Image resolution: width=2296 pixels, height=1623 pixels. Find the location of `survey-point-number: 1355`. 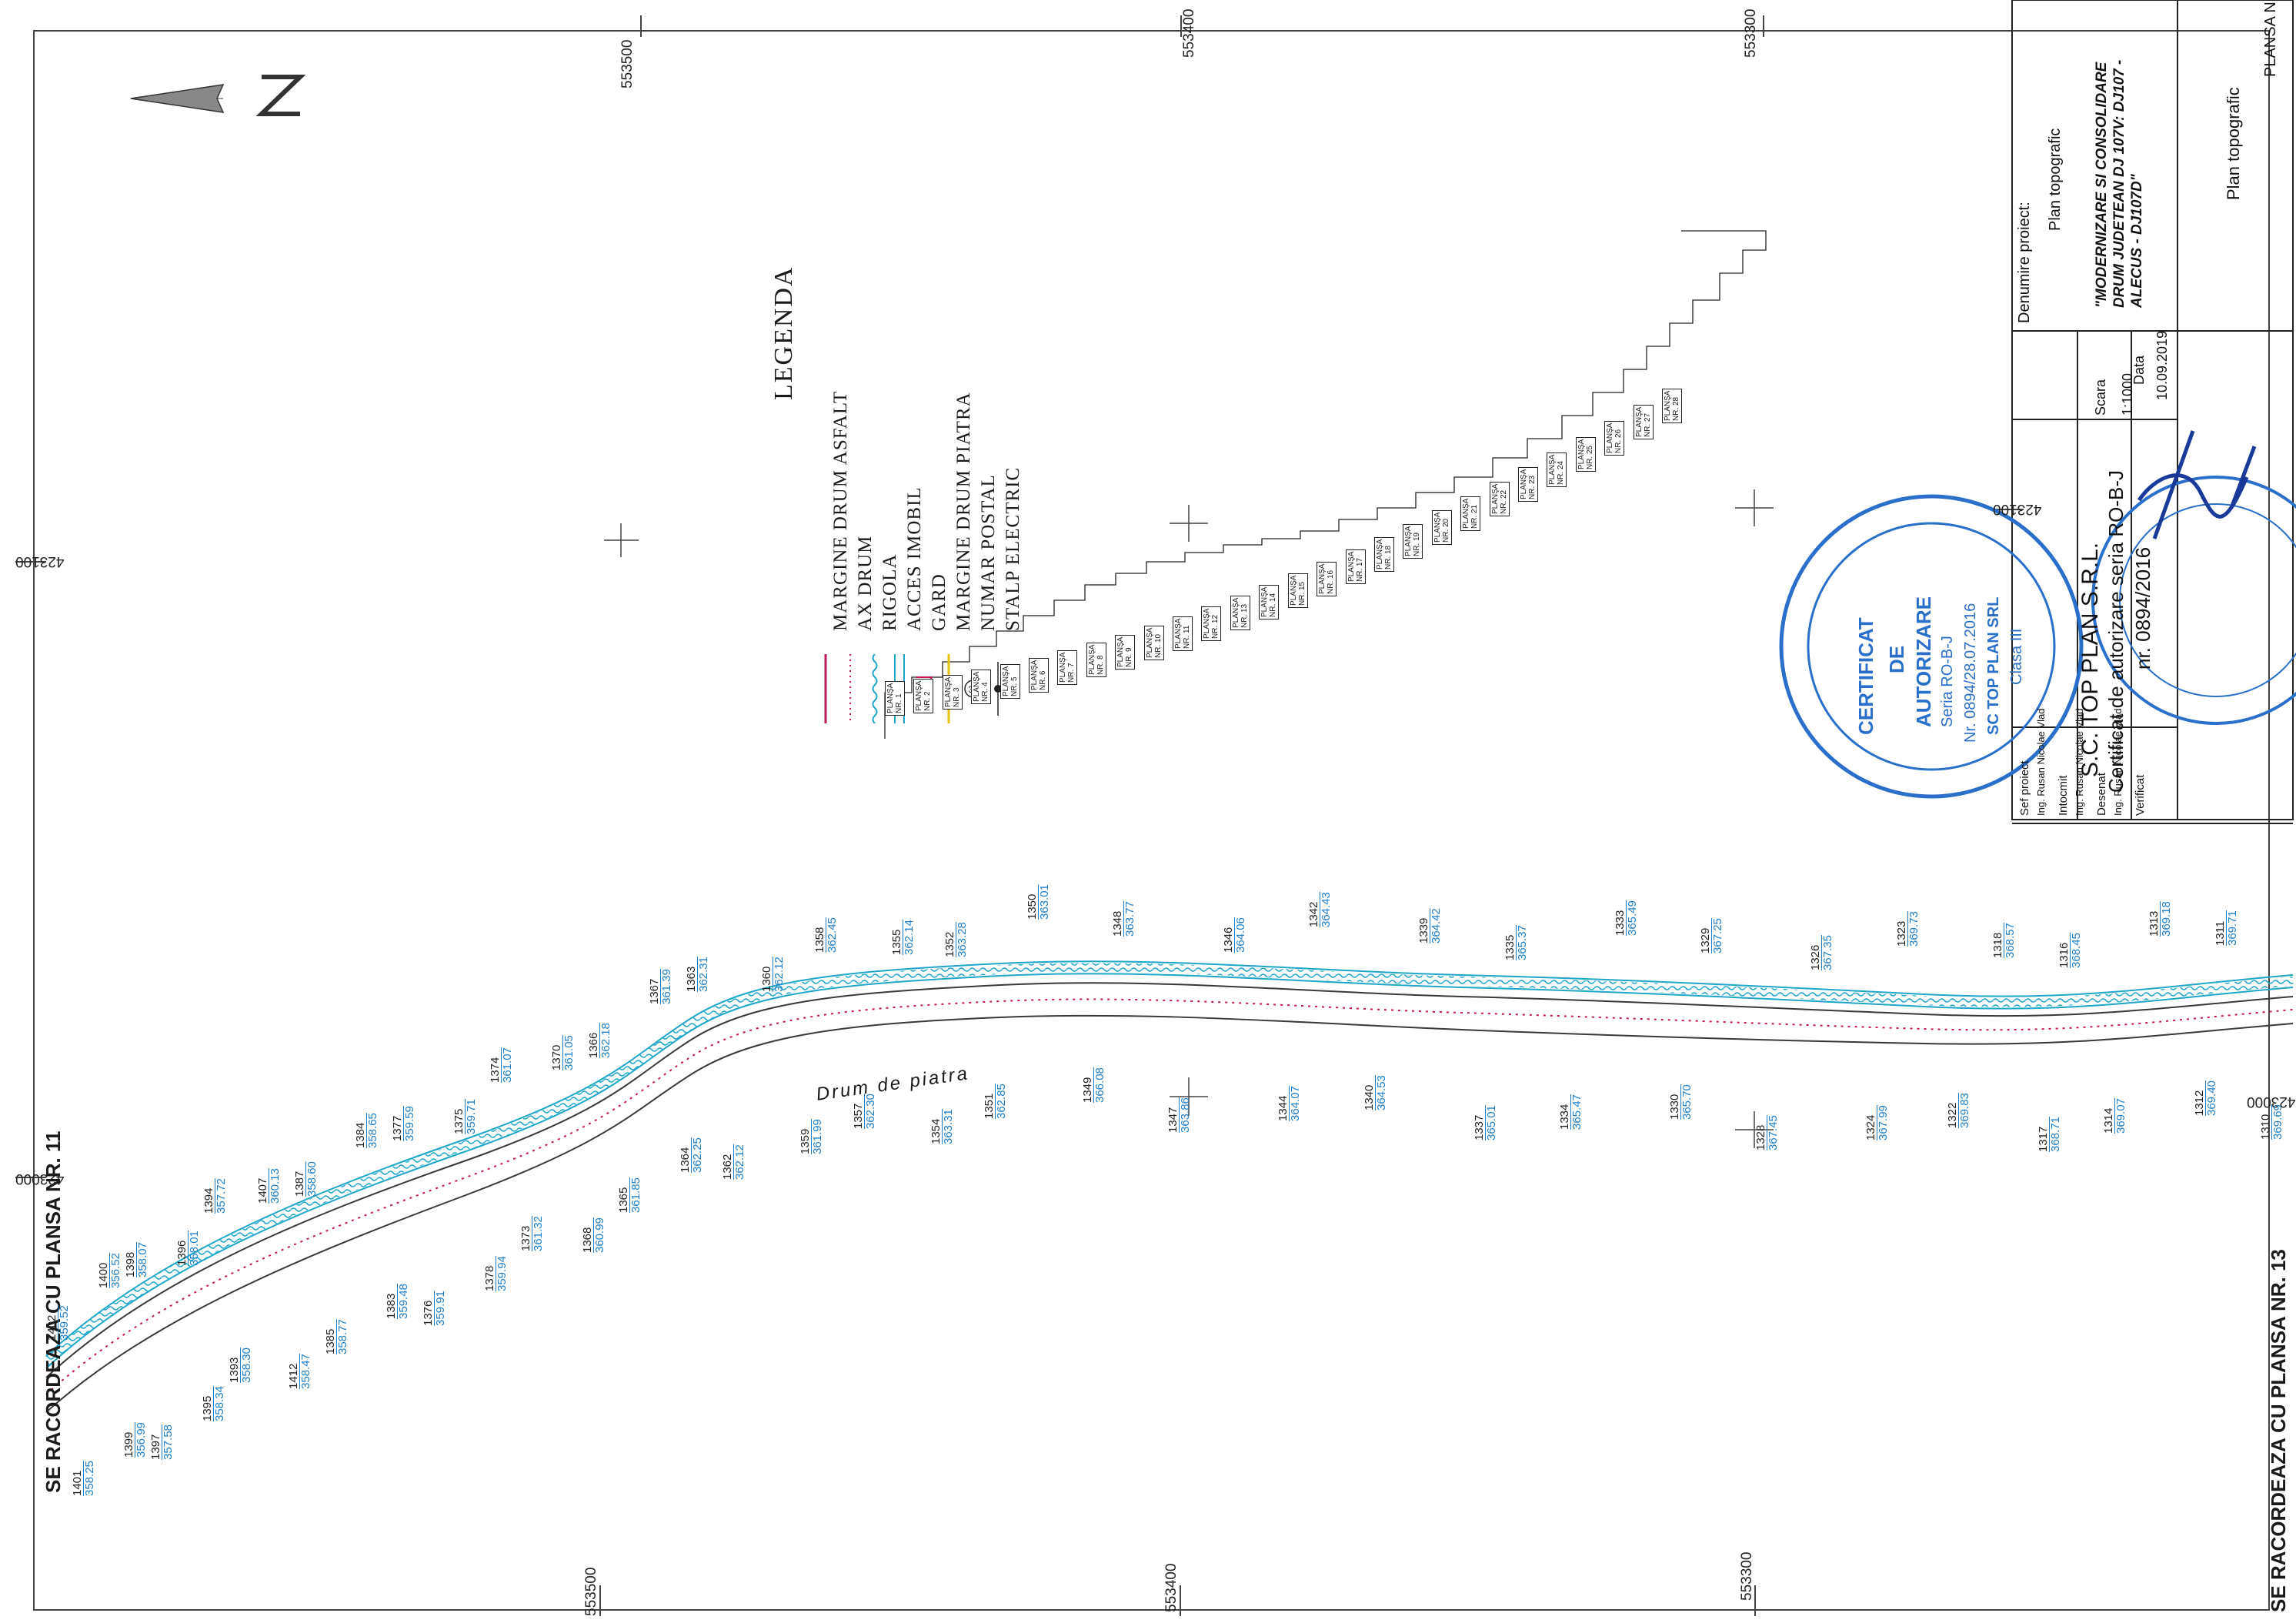

survey-point-number: 1355 is located at coordinates (897, 942).